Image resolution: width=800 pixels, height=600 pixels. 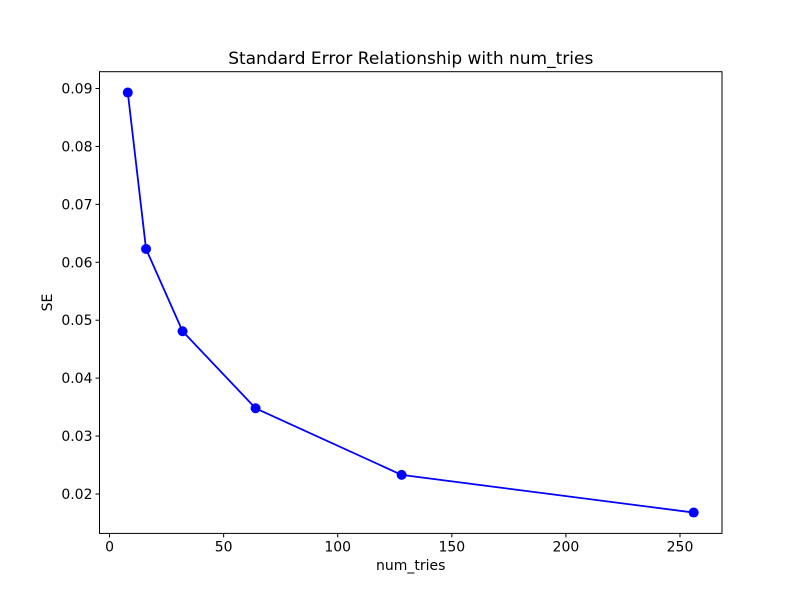 What do you see at coordinates (680, 547) in the screenshot?
I see `x-tick-label: 250` at bounding box center [680, 547].